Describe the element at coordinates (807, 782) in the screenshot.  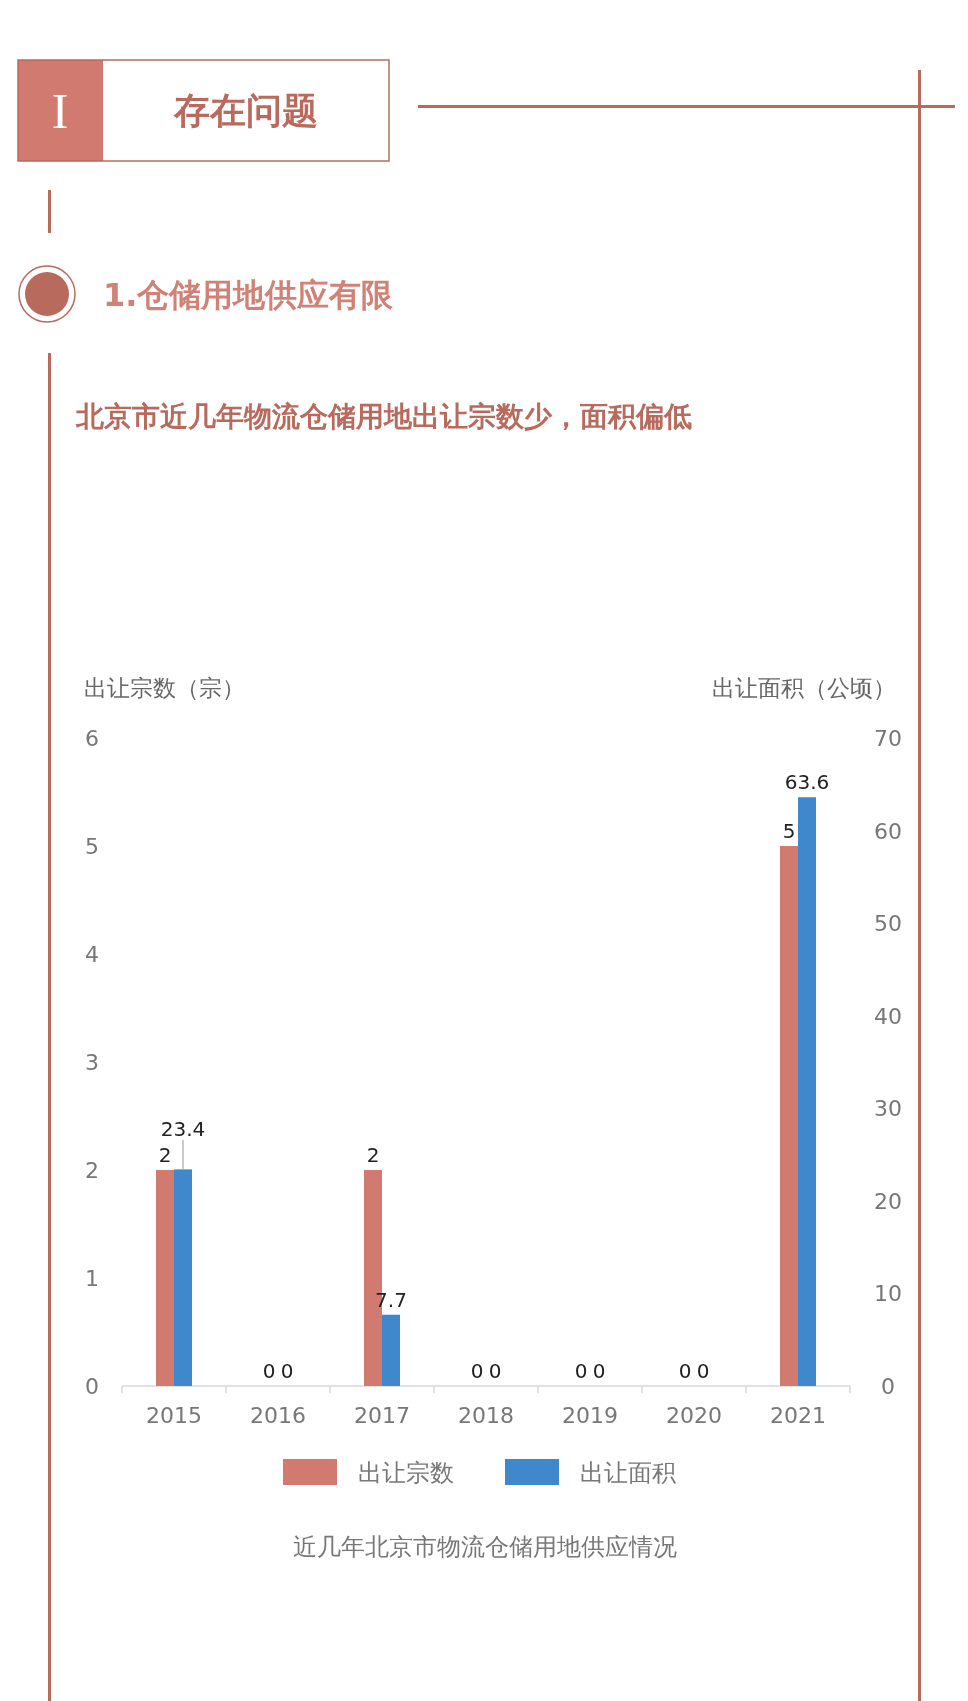
I see `data-label: 63.6` at that location.